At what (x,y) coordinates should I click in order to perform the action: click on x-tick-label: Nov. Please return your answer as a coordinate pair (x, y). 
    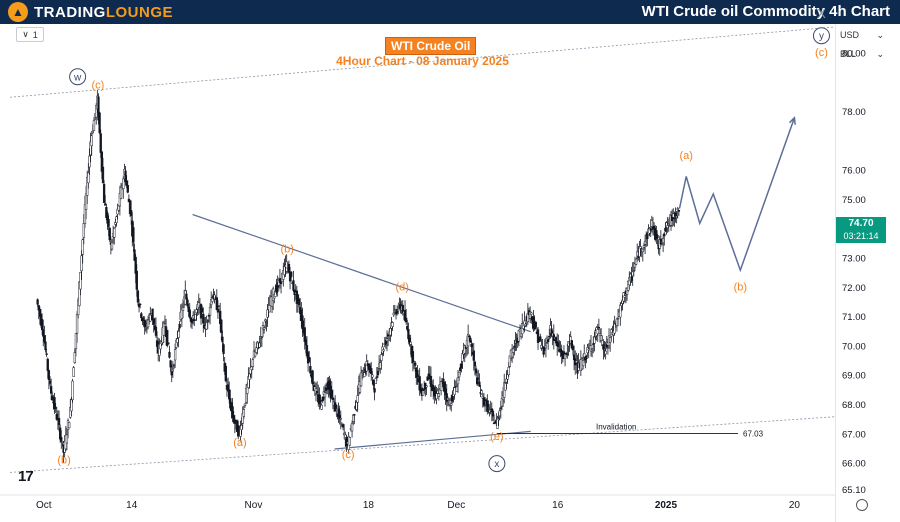
    Looking at the image, I should click on (254, 505).